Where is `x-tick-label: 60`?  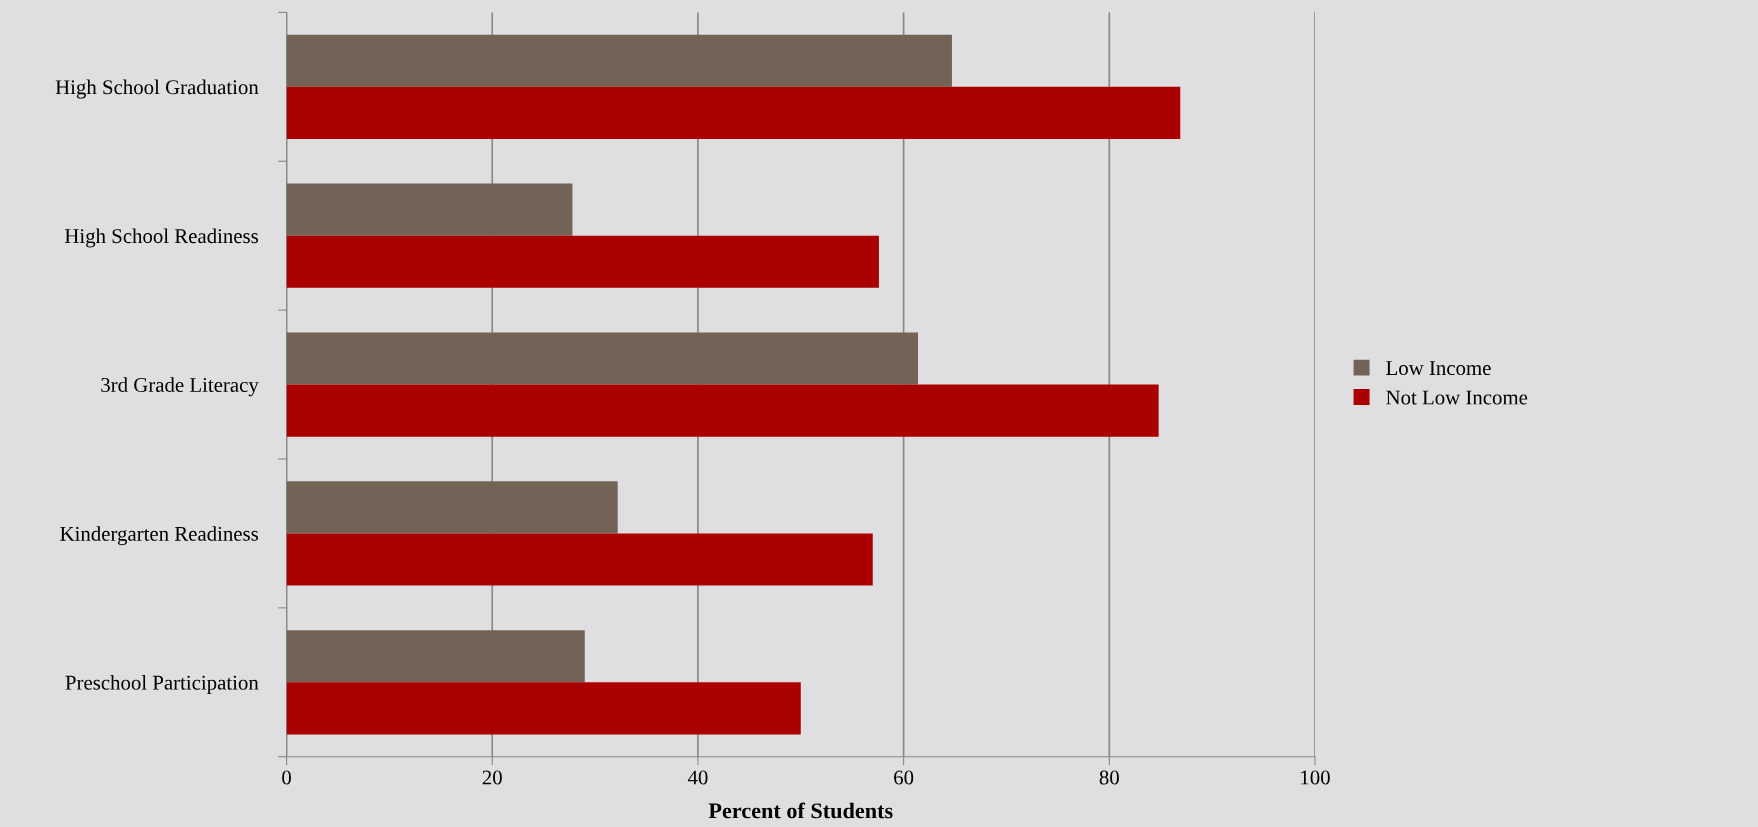
x-tick-label: 60 is located at coordinates (904, 777).